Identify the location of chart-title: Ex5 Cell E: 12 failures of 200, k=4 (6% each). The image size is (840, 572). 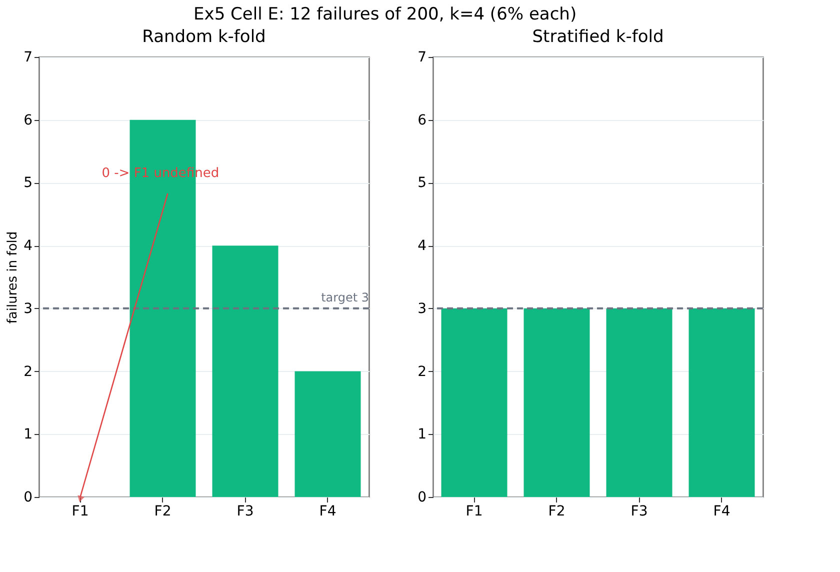
(385, 14).